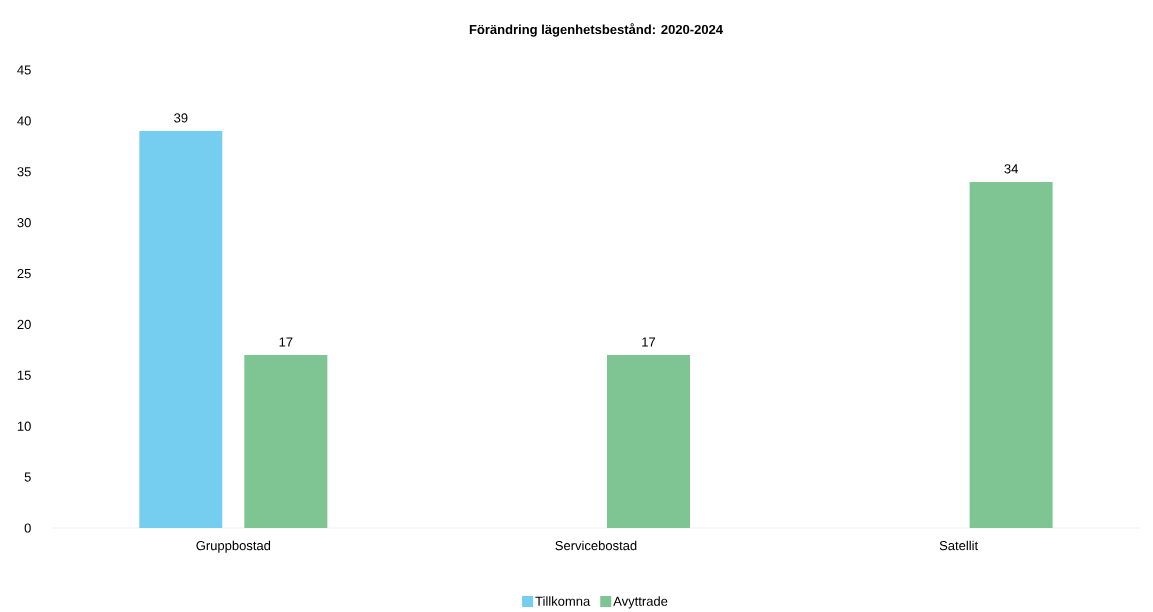 The height and width of the screenshot is (612, 1153). What do you see at coordinates (24, 273) in the screenshot?
I see `y-tick-label: 25` at bounding box center [24, 273].